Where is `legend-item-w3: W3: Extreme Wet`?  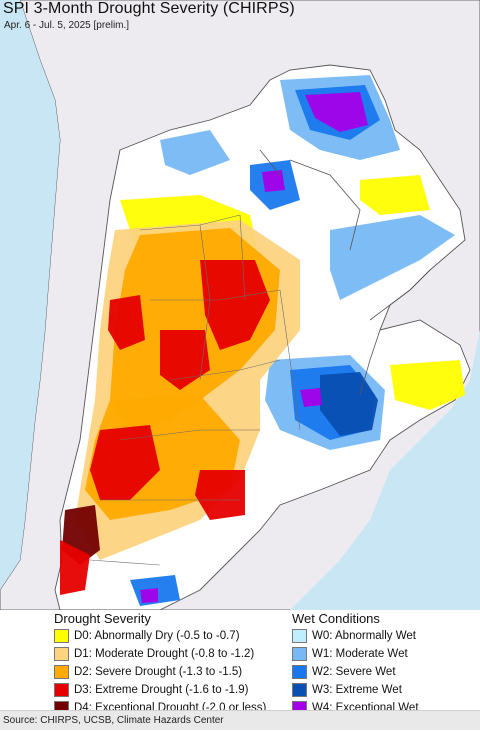 legend-item-w3: W3: Extreme Wet is located at coordinates (355, 690).